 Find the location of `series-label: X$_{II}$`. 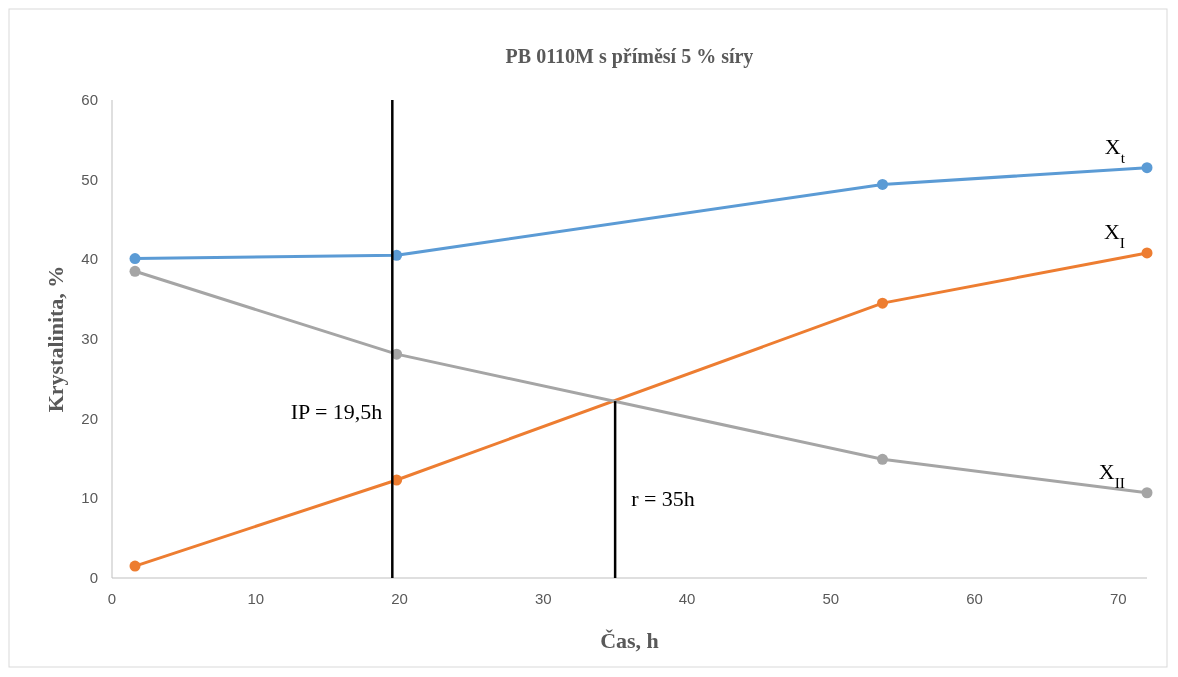

series-label: X$_{II}$ is located at coordinates (1111, 474).